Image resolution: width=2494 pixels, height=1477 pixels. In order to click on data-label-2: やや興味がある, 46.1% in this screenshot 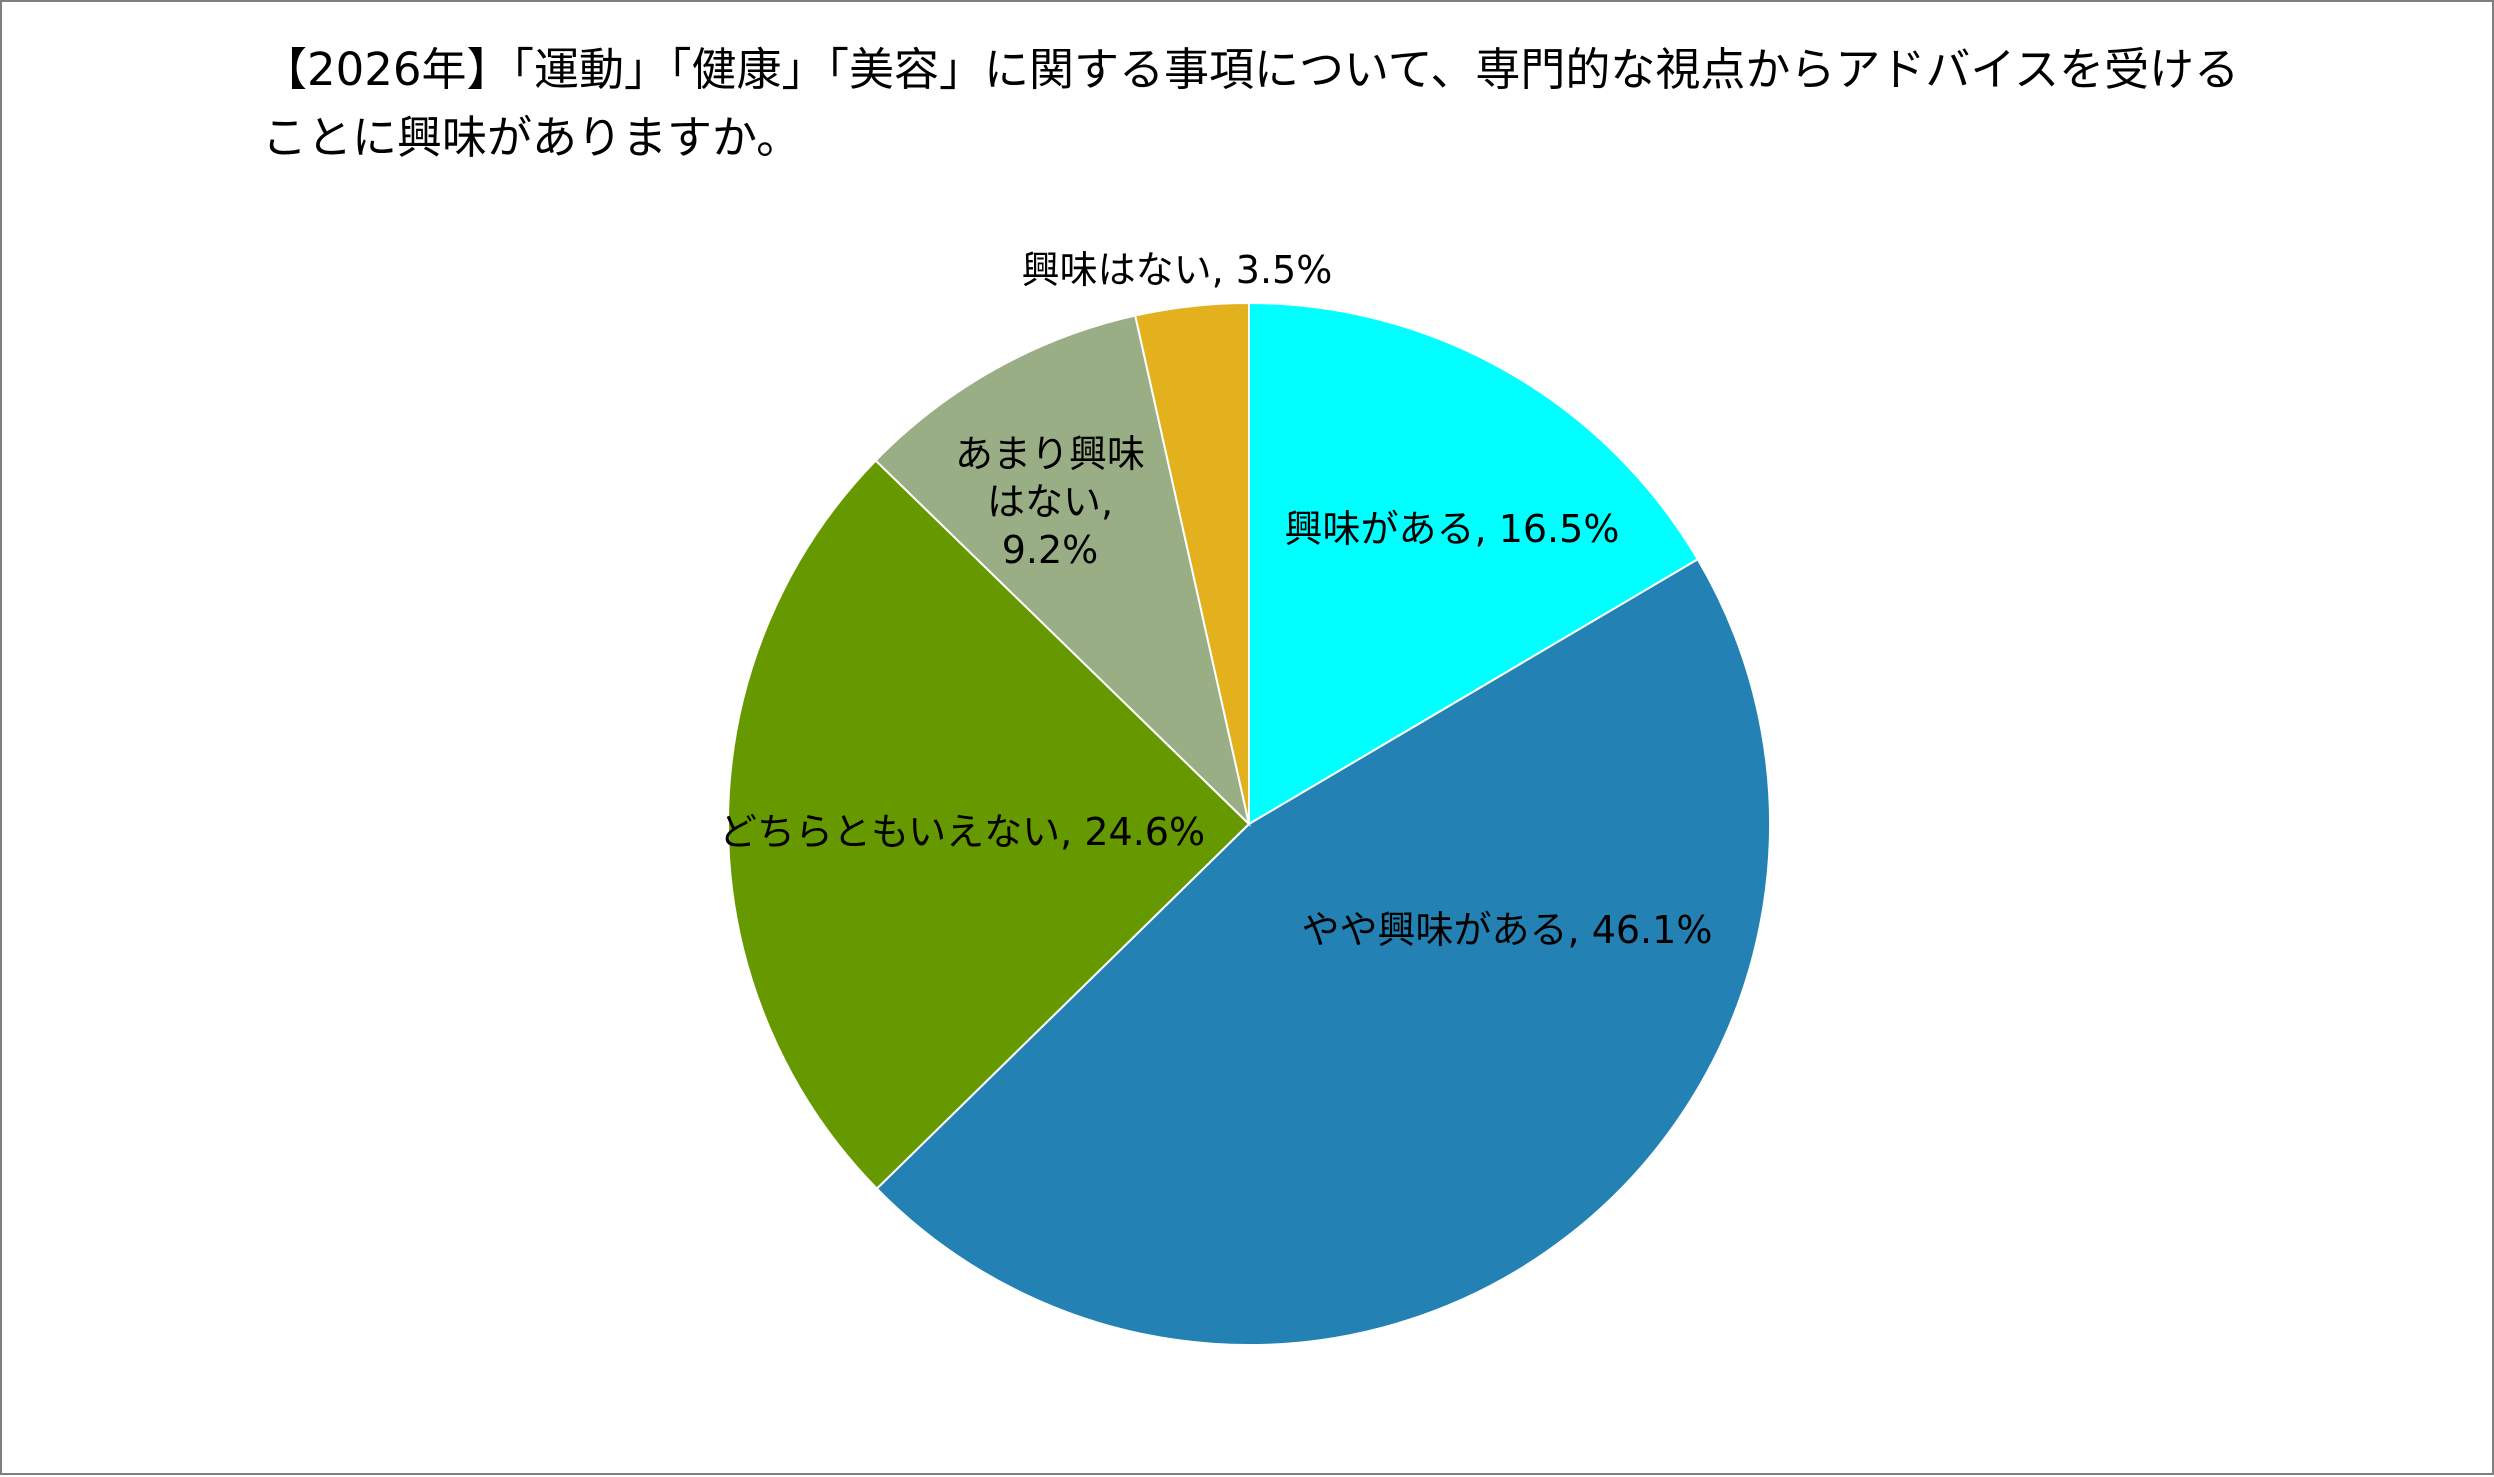, I will do `click(1507, 930)`.